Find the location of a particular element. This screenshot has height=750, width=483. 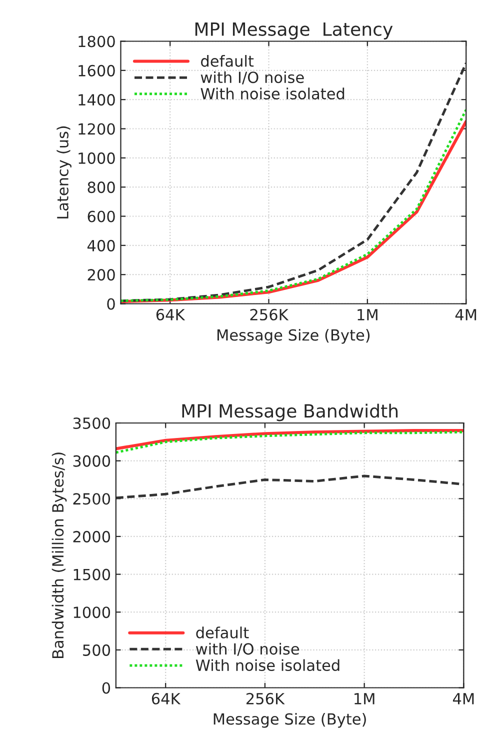

y-tick-label: 500 is located at coordinates (96, 650).